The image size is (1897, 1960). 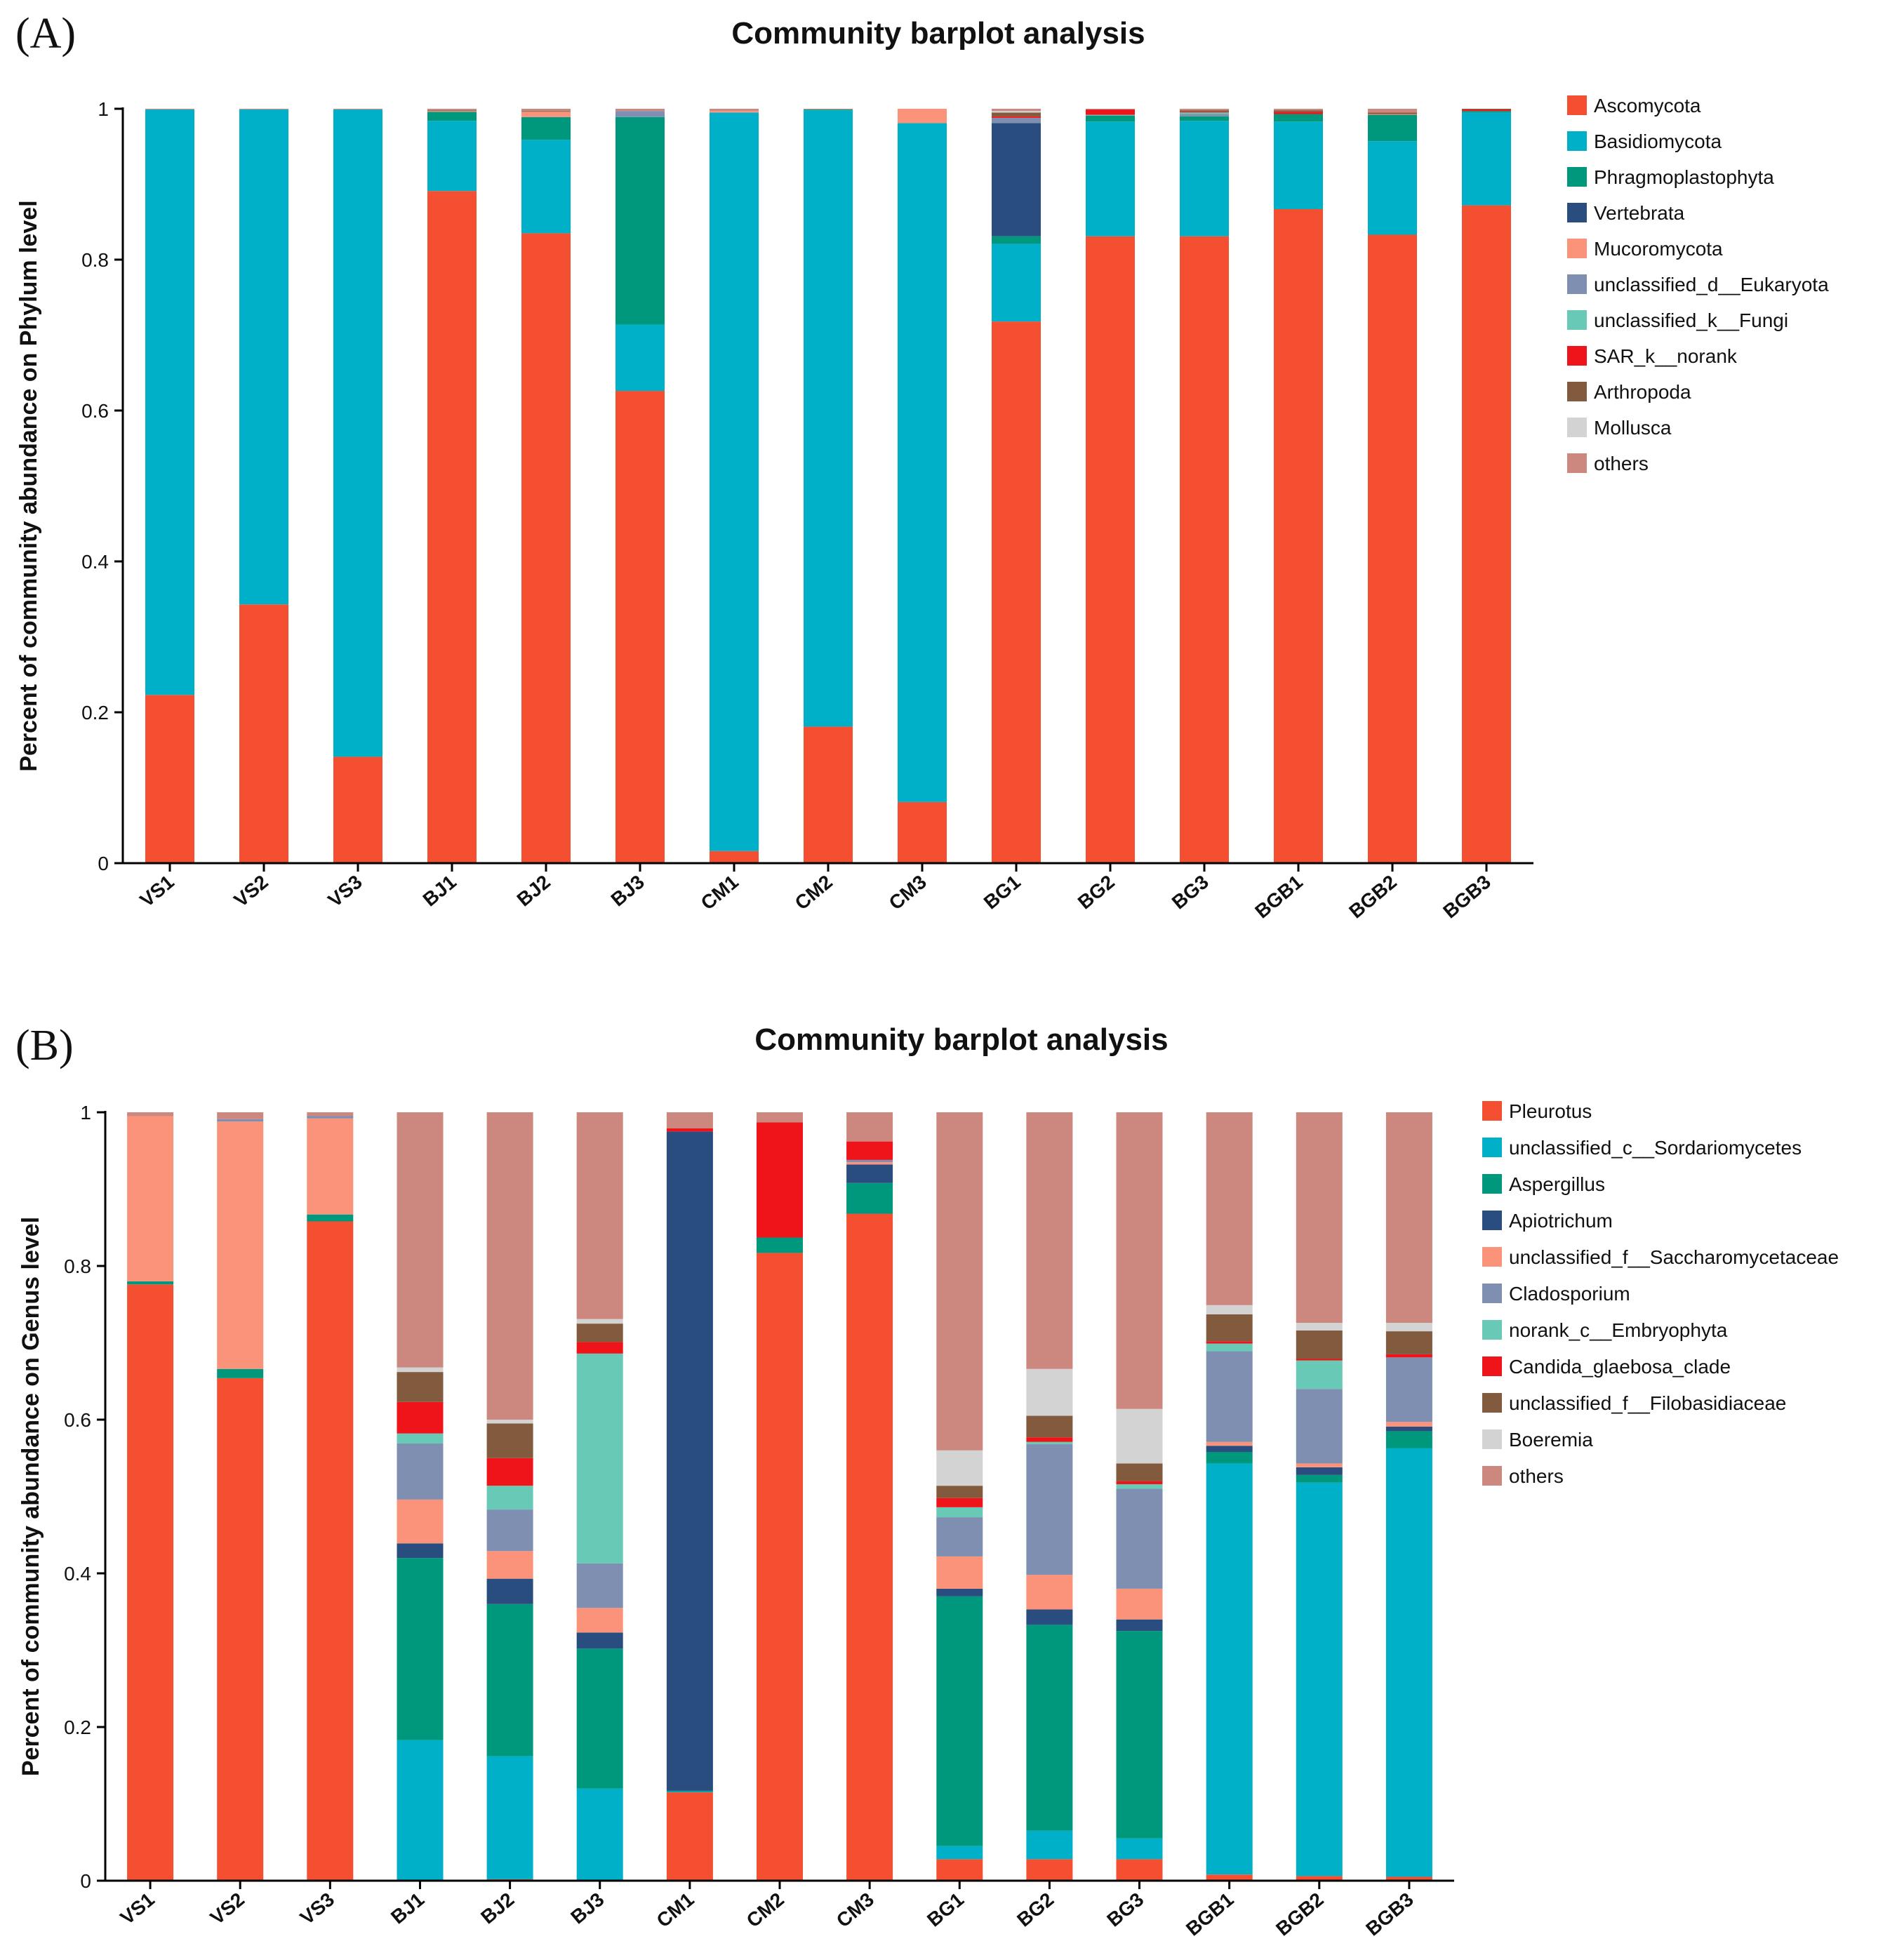 I want to click on bar-segment-unclassified-d-eukaryota, so click(x=1204, y=115).